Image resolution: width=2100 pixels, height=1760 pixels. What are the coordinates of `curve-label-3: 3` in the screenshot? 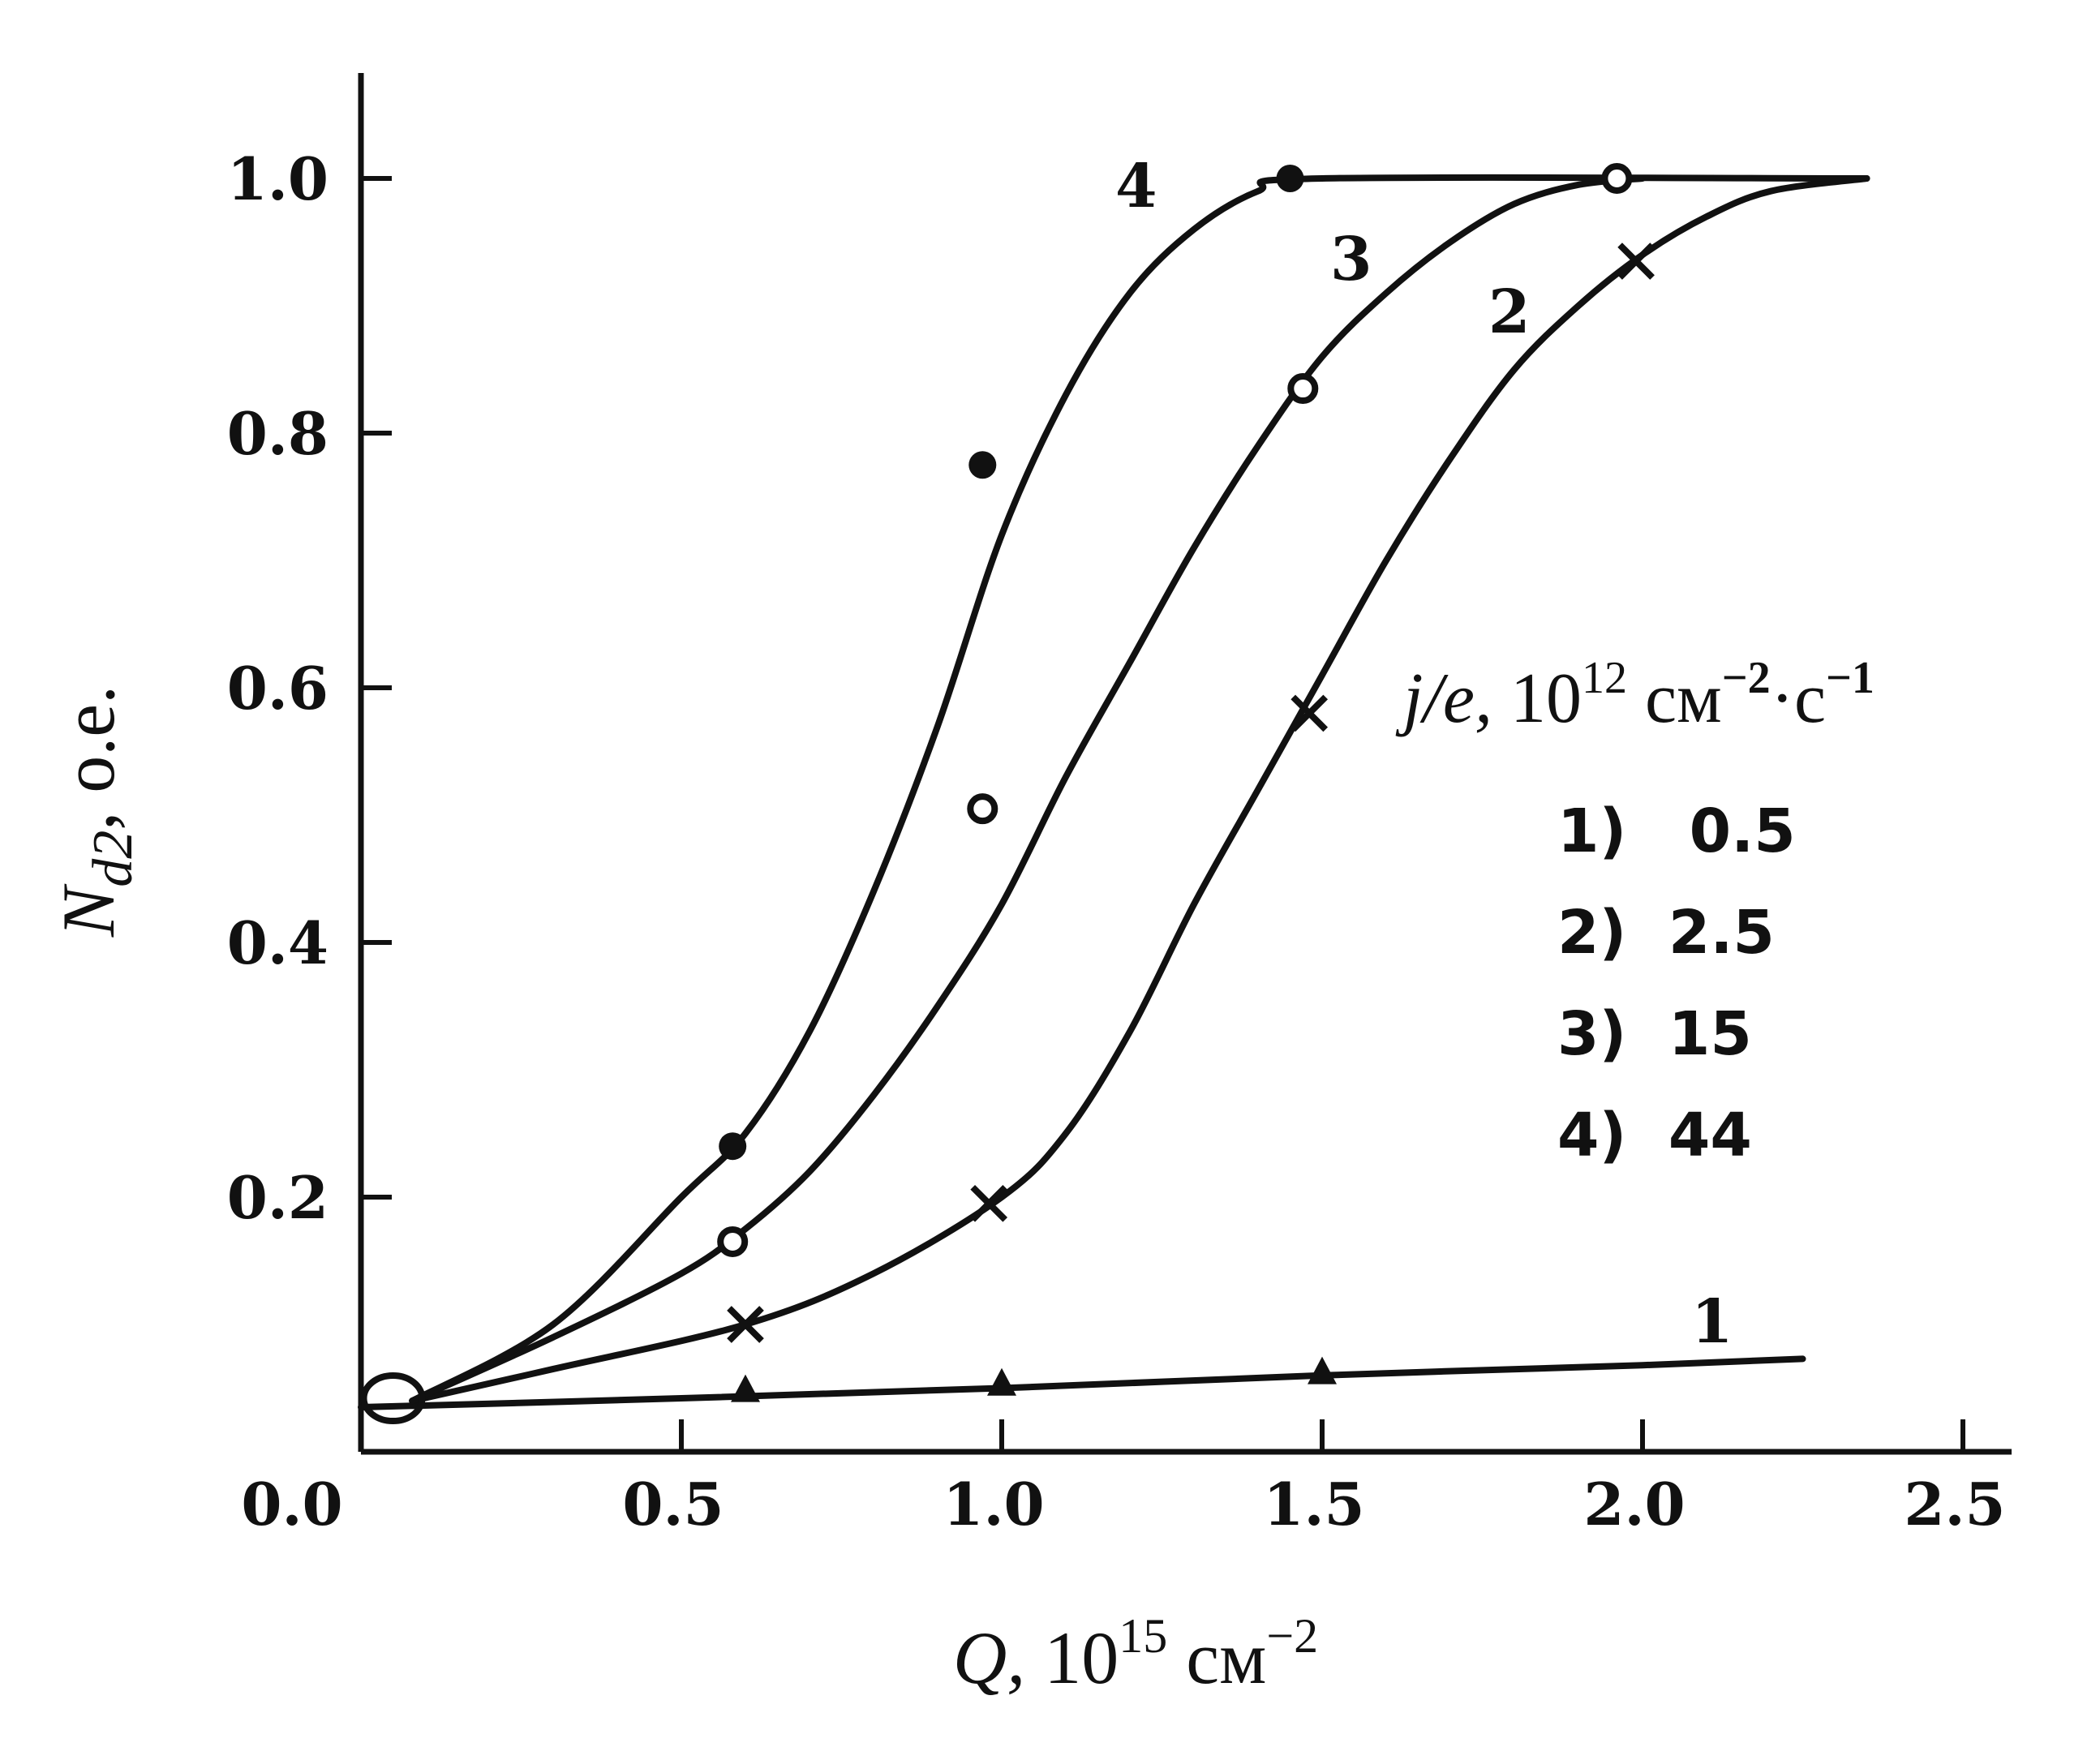 It's located at (1351, 259).